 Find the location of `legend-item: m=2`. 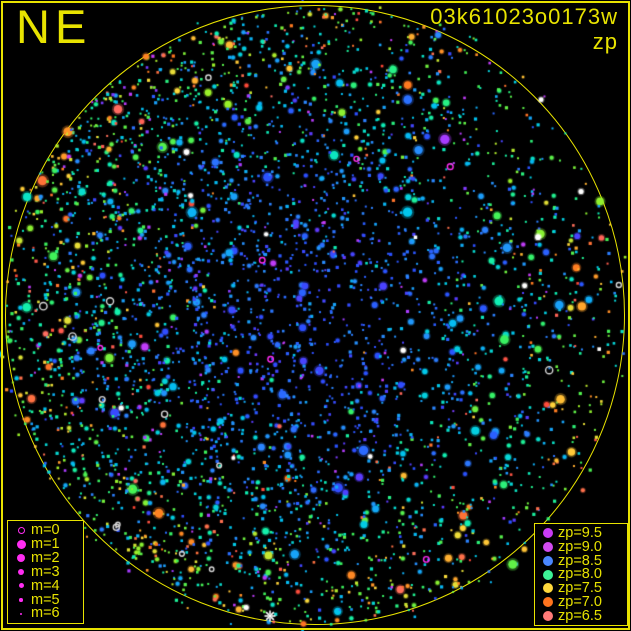

legend-item: m=2 is located at coordinates (45, 557).